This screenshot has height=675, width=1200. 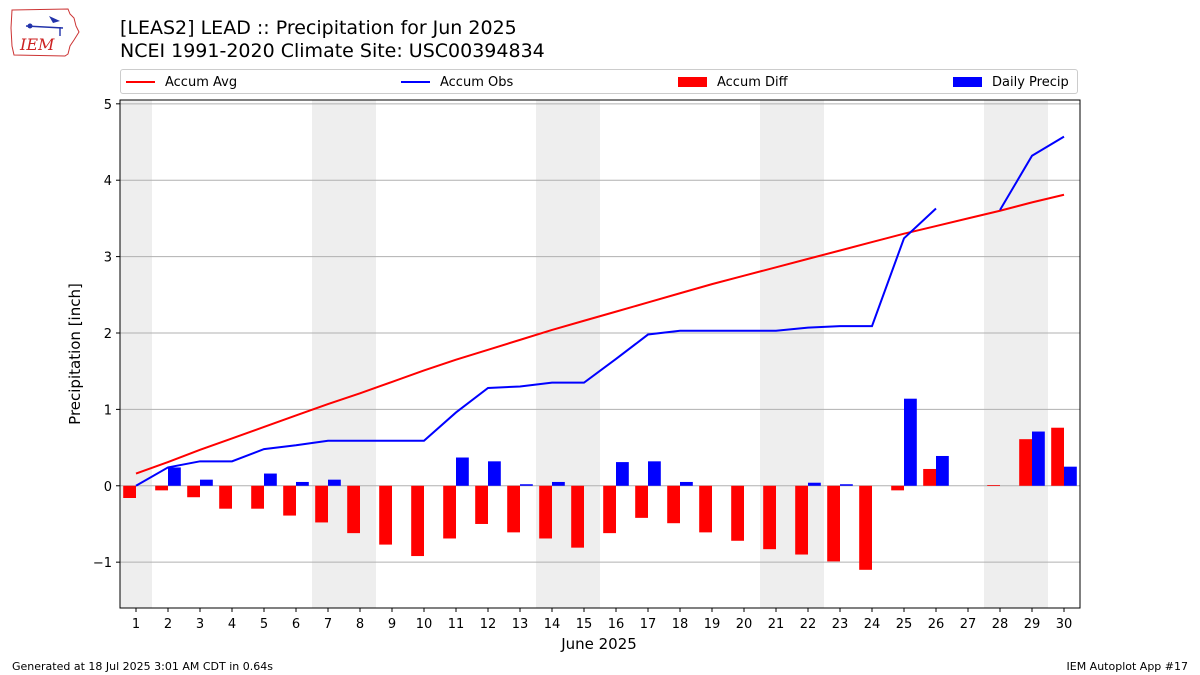 I want to click on x-tick-label: 16, so click(x=616, y=624).